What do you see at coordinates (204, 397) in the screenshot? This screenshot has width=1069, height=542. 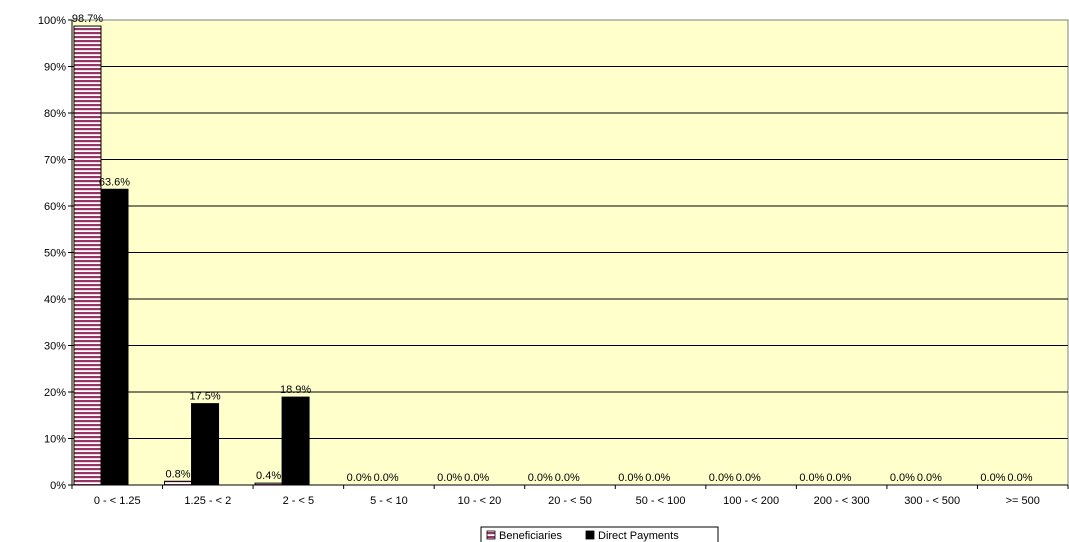 I see `data-label: 17.5%` at bounding box center [204, 397].